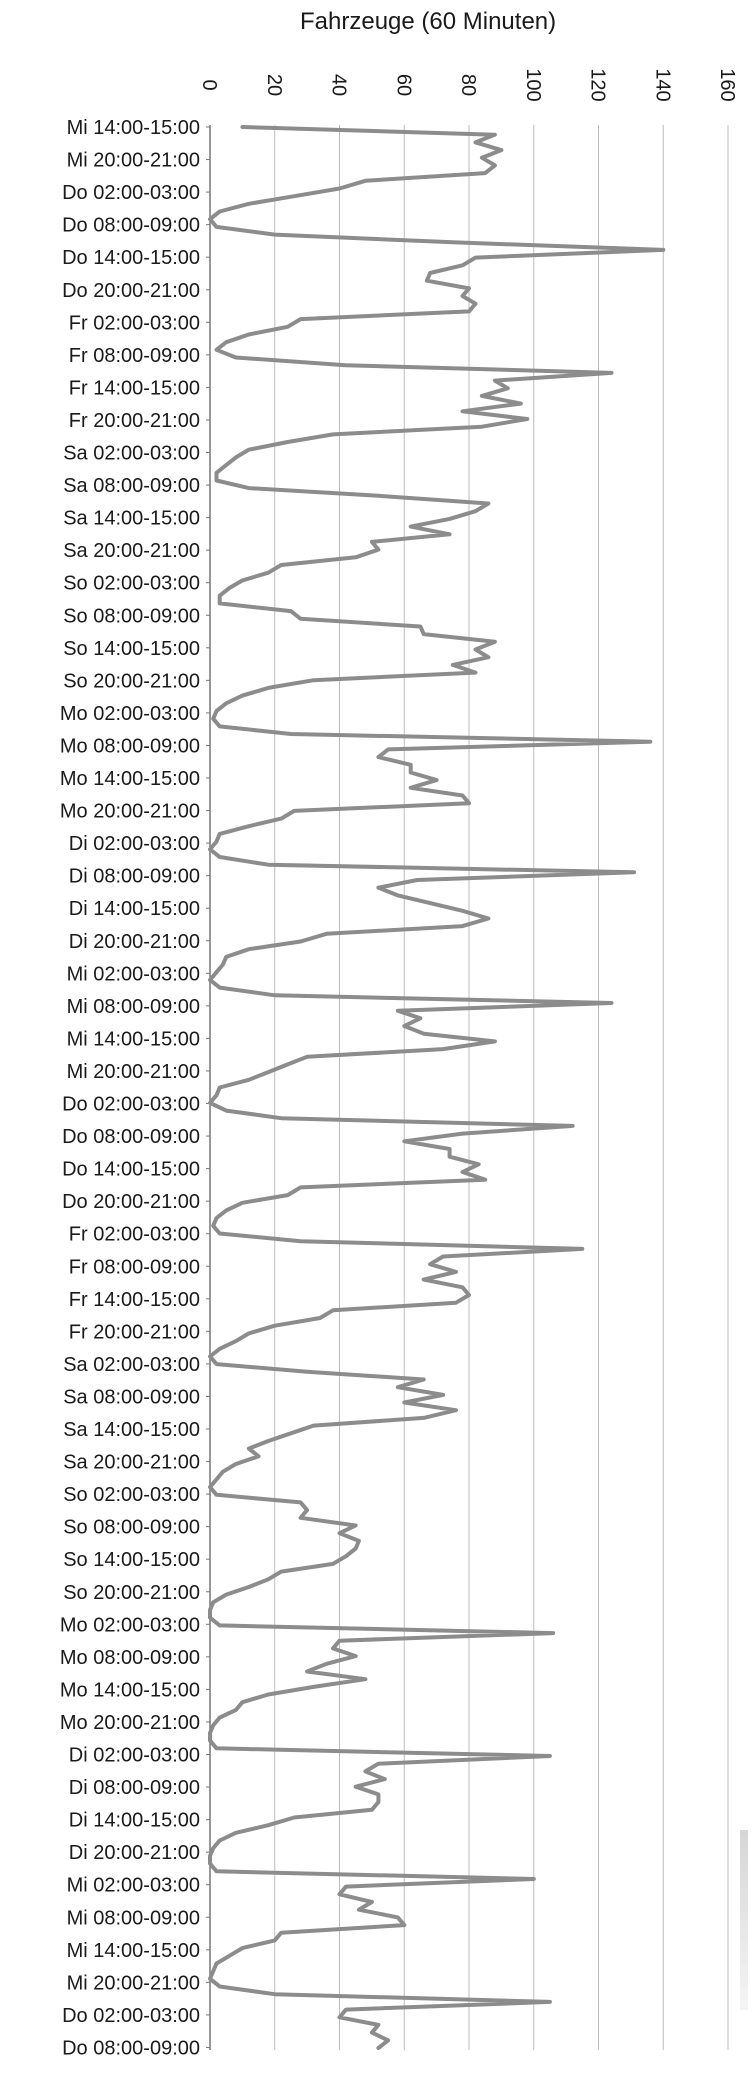 This screenshot has height=2078, width=755. Describe the element at coordinates (662, 84) in the screenshot. I see `value-tick-label: 140` at that location.